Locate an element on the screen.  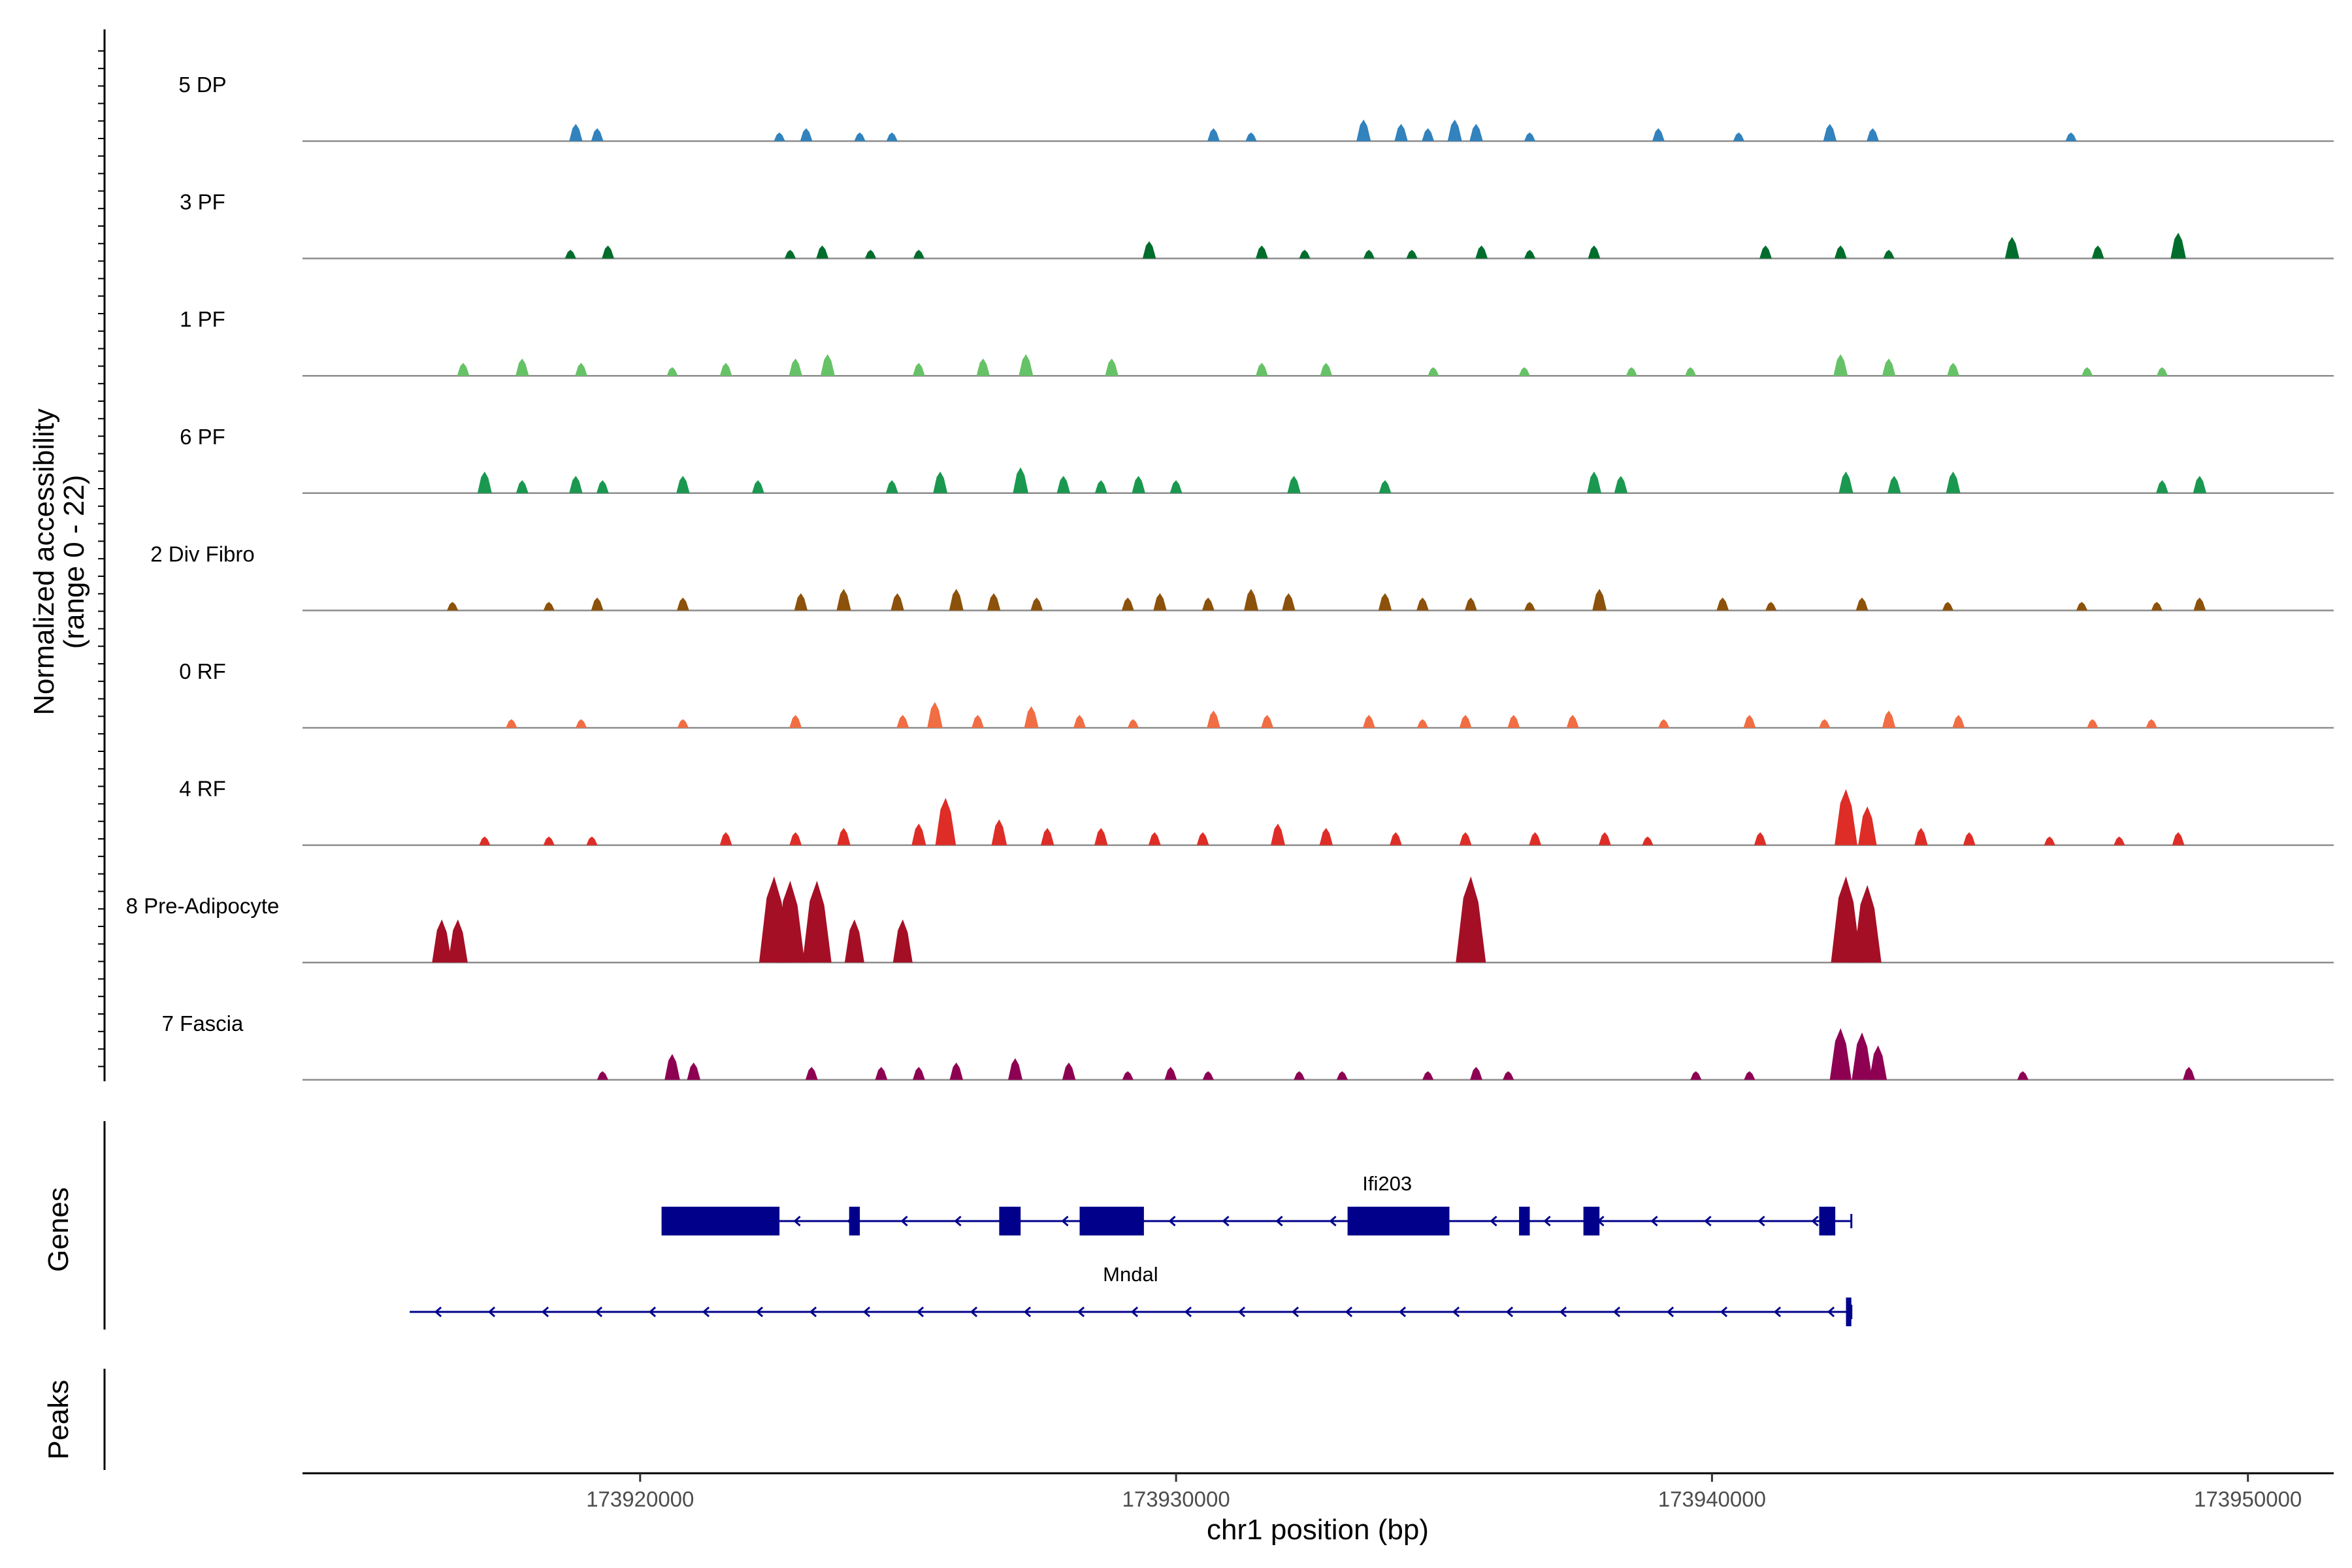
y-axis-title-line1: Normalized accessibility is located at coordinates (44, 561).